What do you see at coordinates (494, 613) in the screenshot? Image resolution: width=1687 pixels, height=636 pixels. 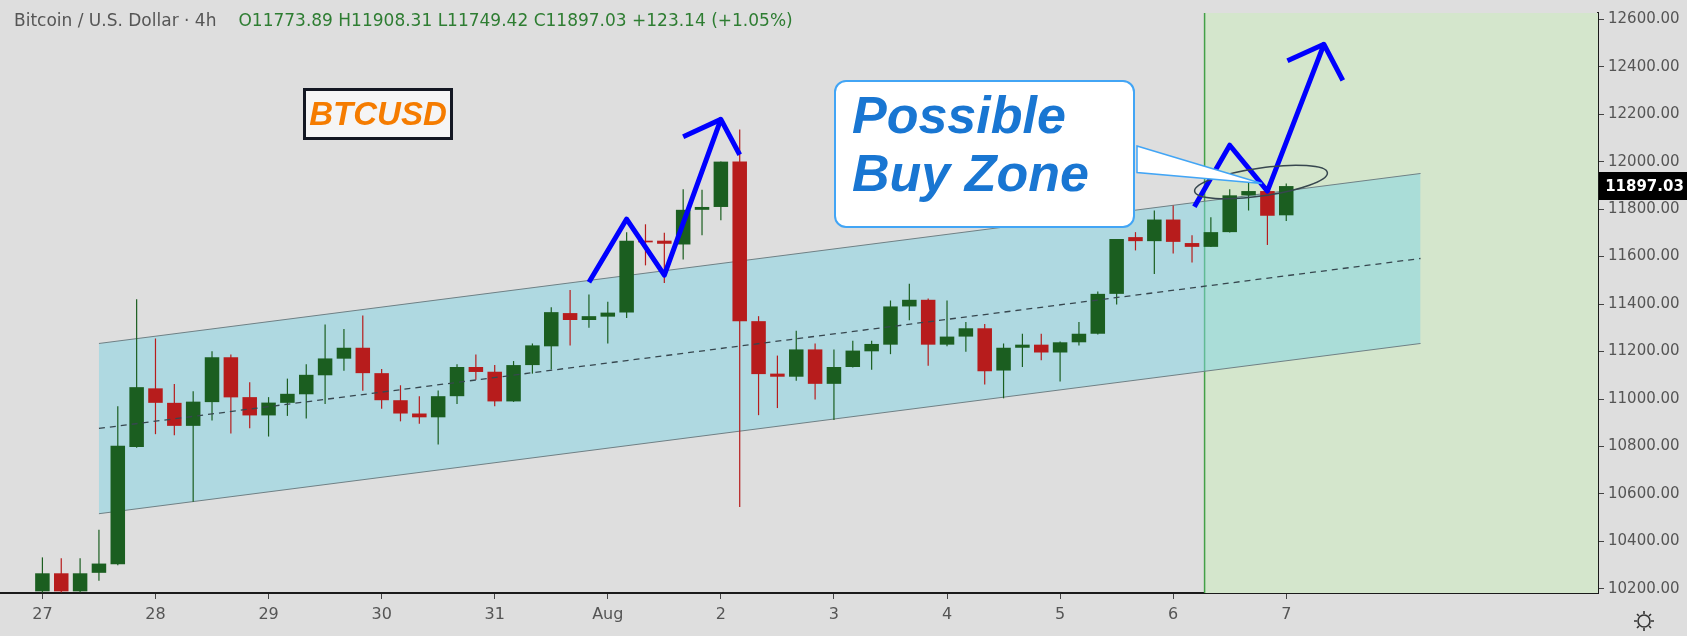 I see `x-tick-label: 31` at bounding box center [494, 613].